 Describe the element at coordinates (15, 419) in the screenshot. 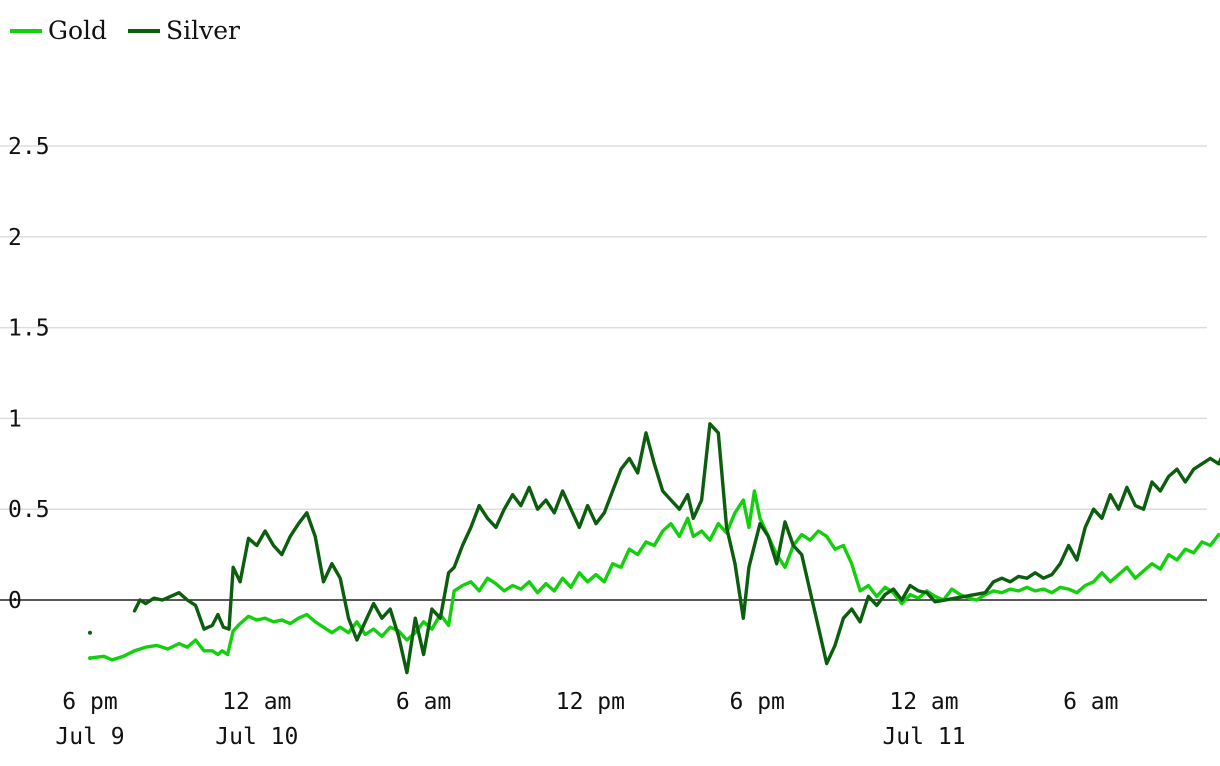

I see `y-tick-label: 1` at that location.